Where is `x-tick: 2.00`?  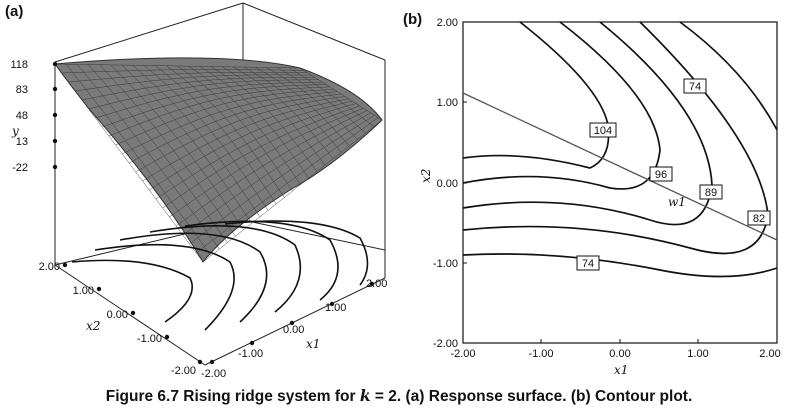
x-tick: 2.00 is located at coordinates (769, 354).